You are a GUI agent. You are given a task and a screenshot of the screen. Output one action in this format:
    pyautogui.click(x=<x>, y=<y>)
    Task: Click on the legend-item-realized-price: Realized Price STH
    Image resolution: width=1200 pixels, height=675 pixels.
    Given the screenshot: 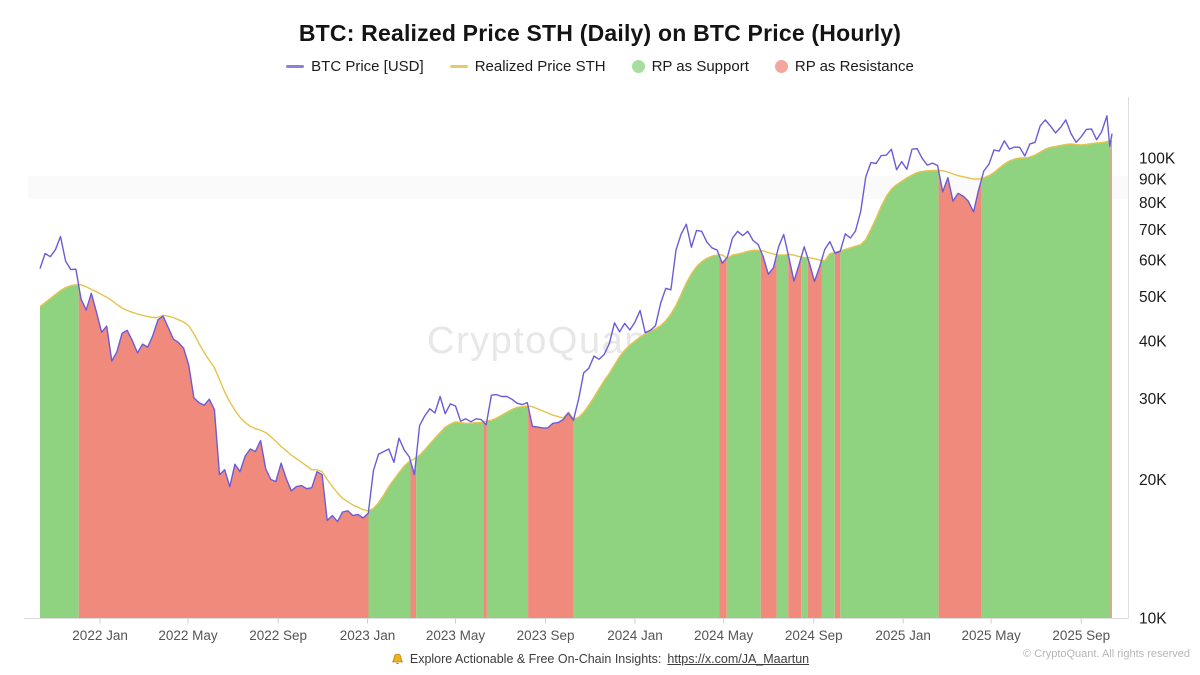 What is the action you would take?
    pyautogui.click(x=527, y=66)
    